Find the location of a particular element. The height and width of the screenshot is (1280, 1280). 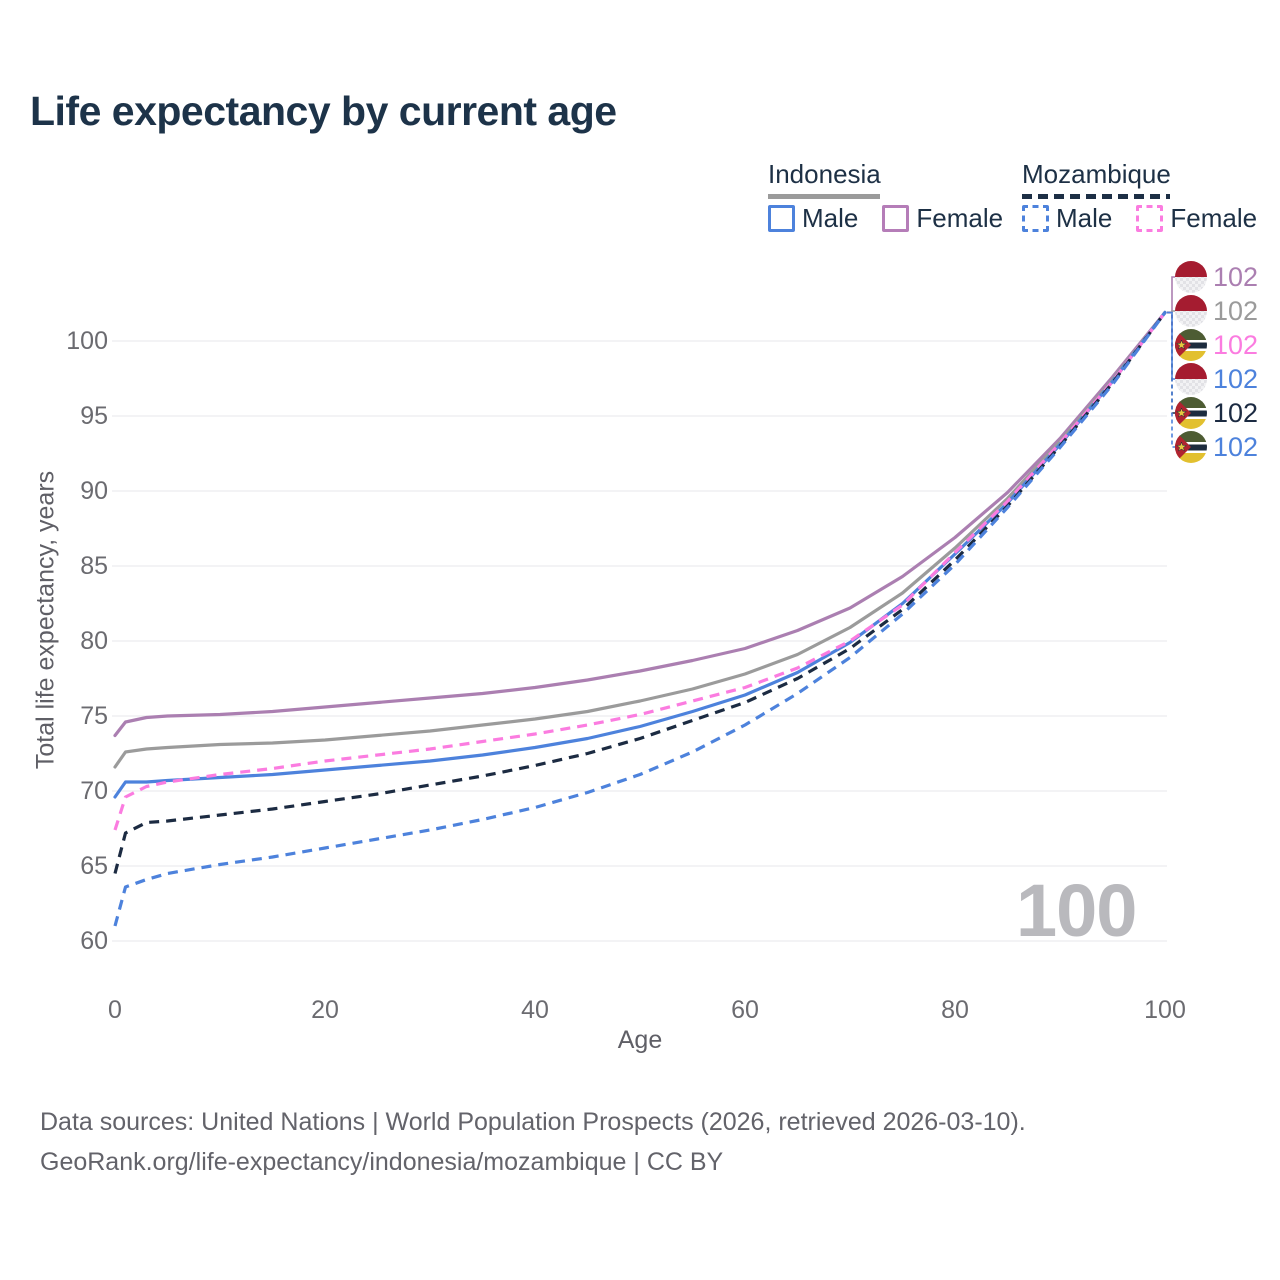

hovered-age-watermark: 100 is located at coordinates (1076, 910).